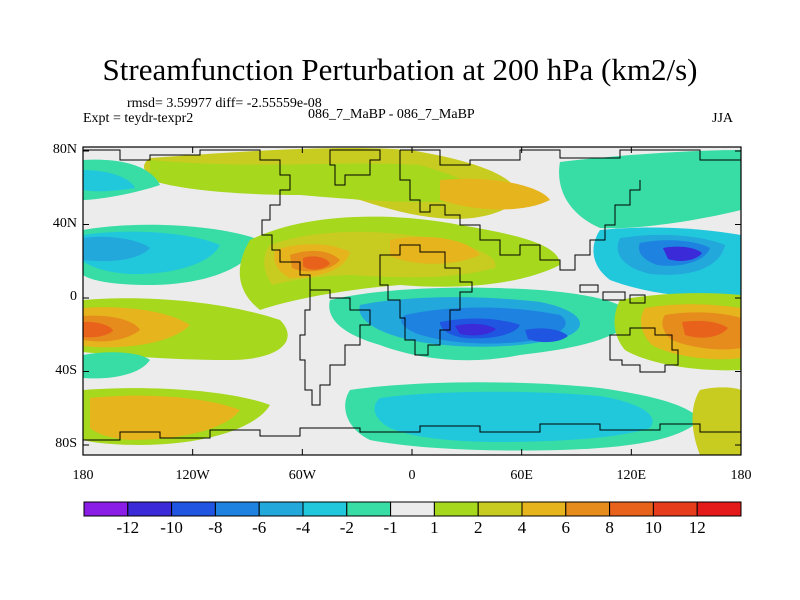  What do you see at coordinates (171, 527) in the screenshot?
I see `colorbar-label: -10` at bounding box center [171, 527].